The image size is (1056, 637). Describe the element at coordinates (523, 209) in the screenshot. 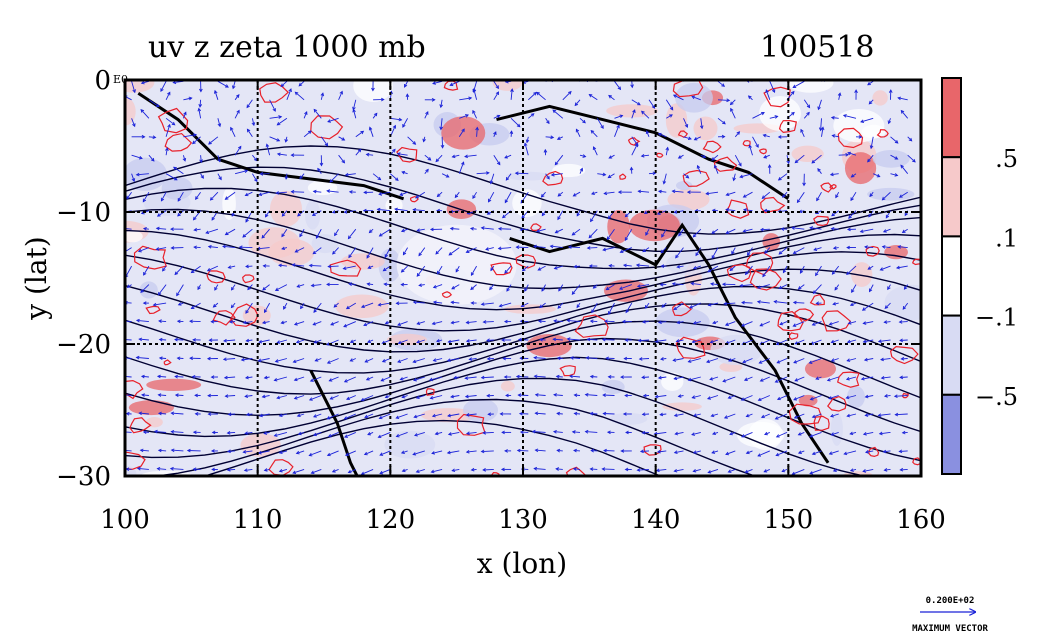

I see `geopotential-contour` at that location.